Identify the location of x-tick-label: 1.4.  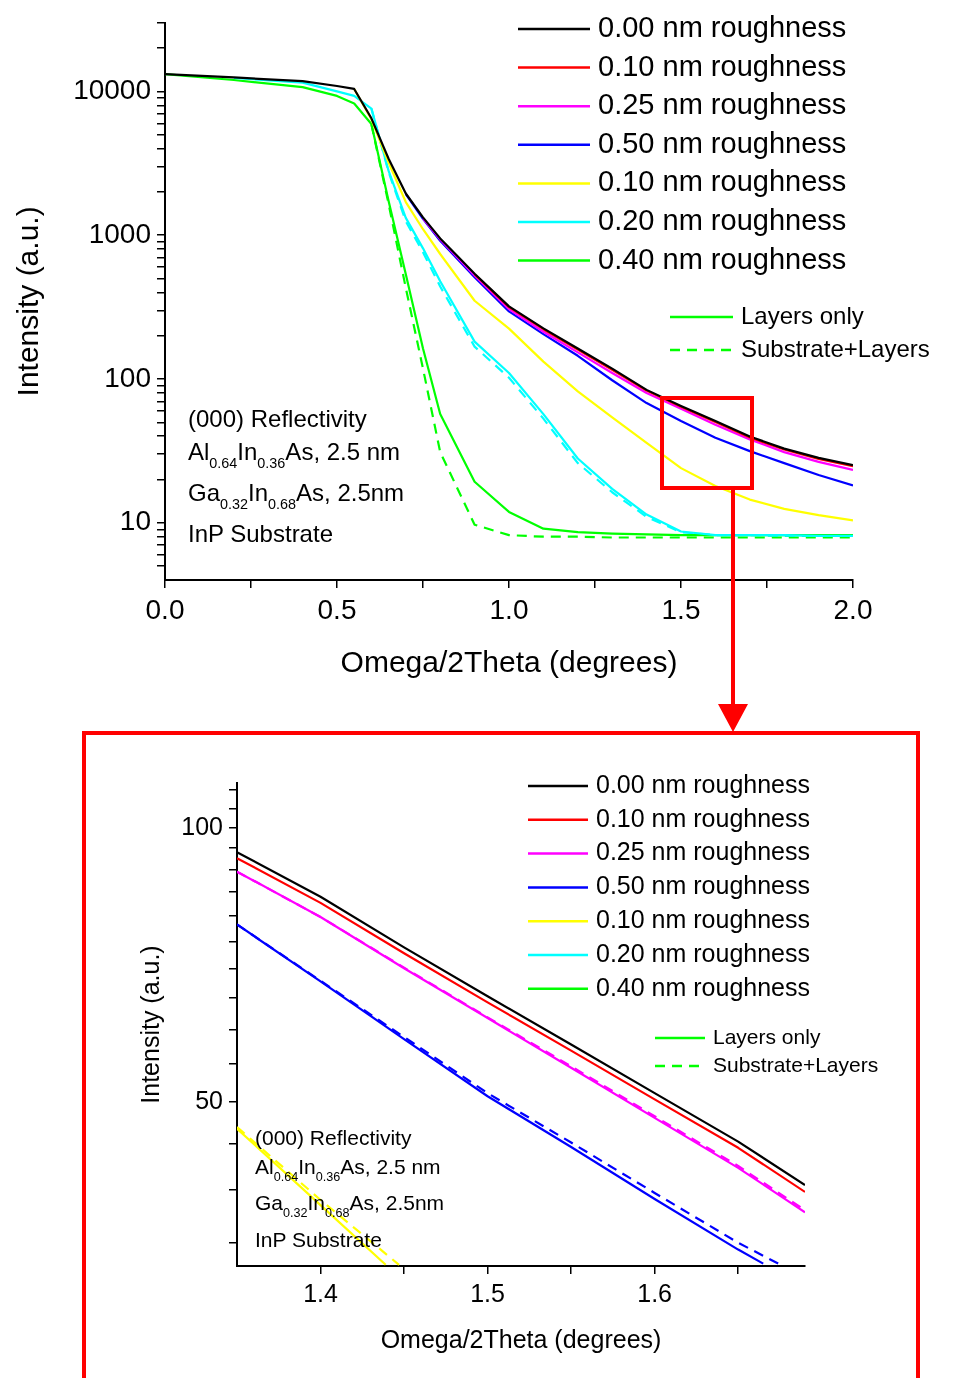
(320, 1292).